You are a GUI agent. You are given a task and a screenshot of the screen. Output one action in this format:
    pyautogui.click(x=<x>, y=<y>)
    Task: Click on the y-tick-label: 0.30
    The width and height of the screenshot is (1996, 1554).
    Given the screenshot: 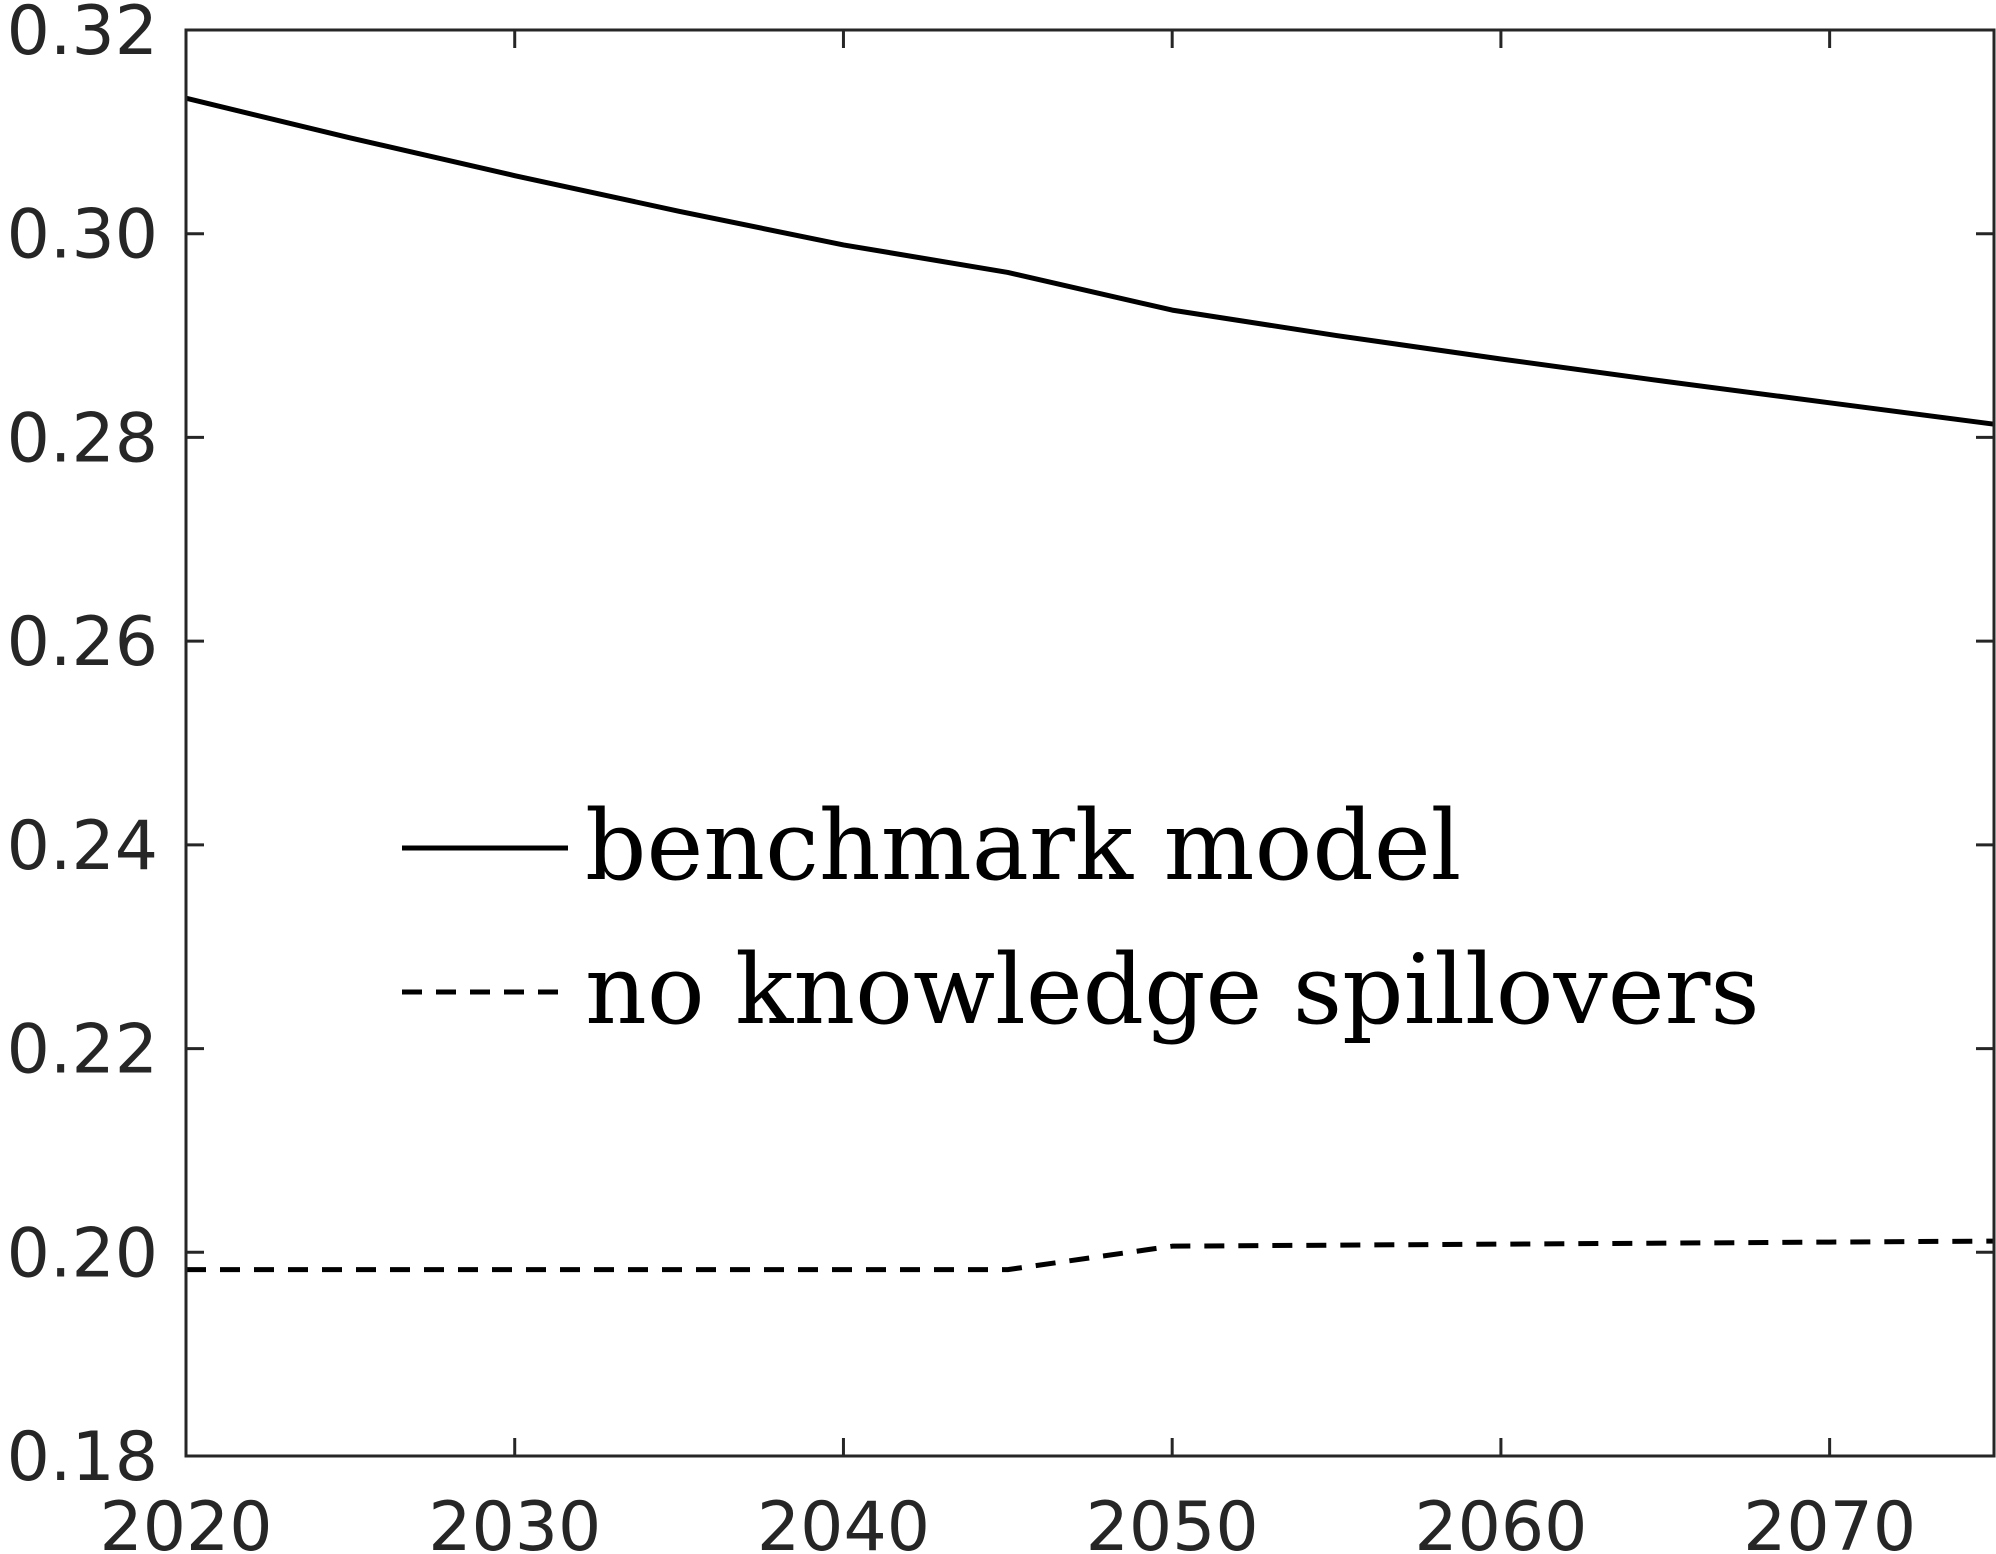 What is the action you would take?
    pyautogui.click(x=82, y=235)
    